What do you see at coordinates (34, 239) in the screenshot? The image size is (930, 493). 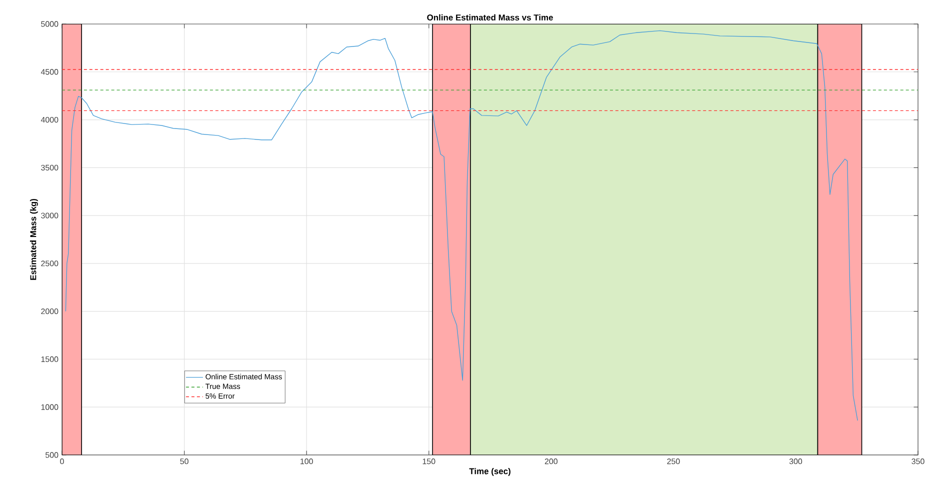 I see `y-axis-title: Estimated Mass (kg)` at bounding box center [34, 239].